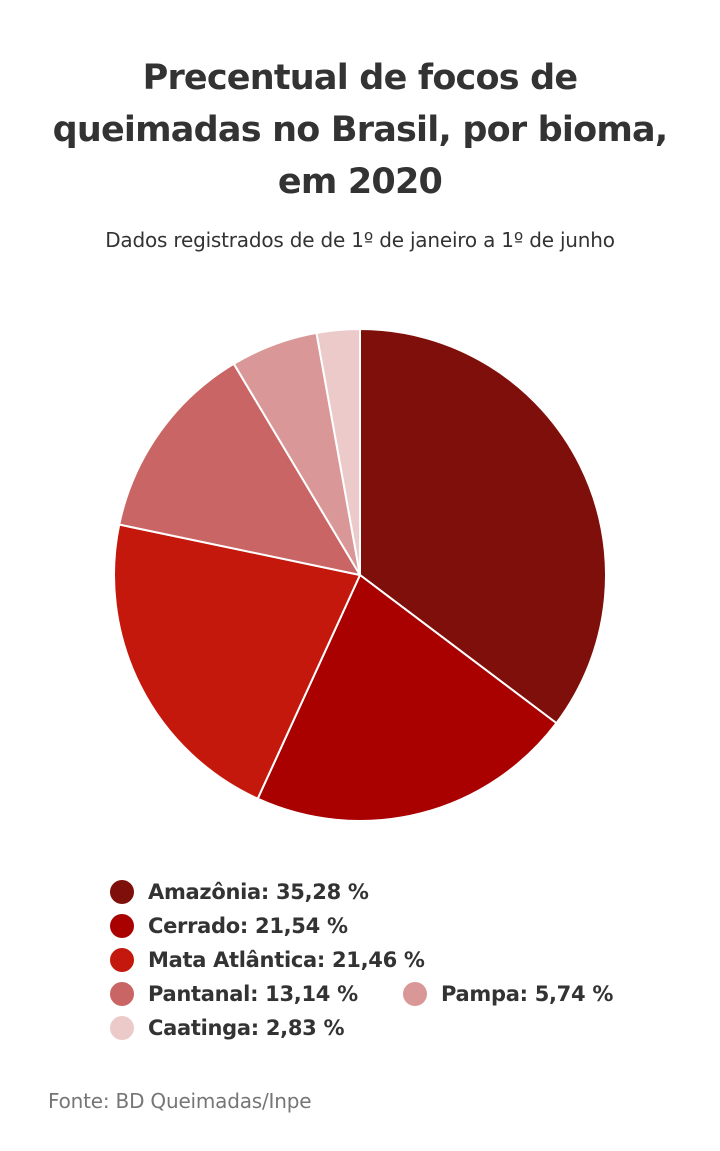 The width and height of the screenshot is (720, 1151). I want to click on legend-item-cerrado: Cerrado: 21,54 %, so click(229, 926).